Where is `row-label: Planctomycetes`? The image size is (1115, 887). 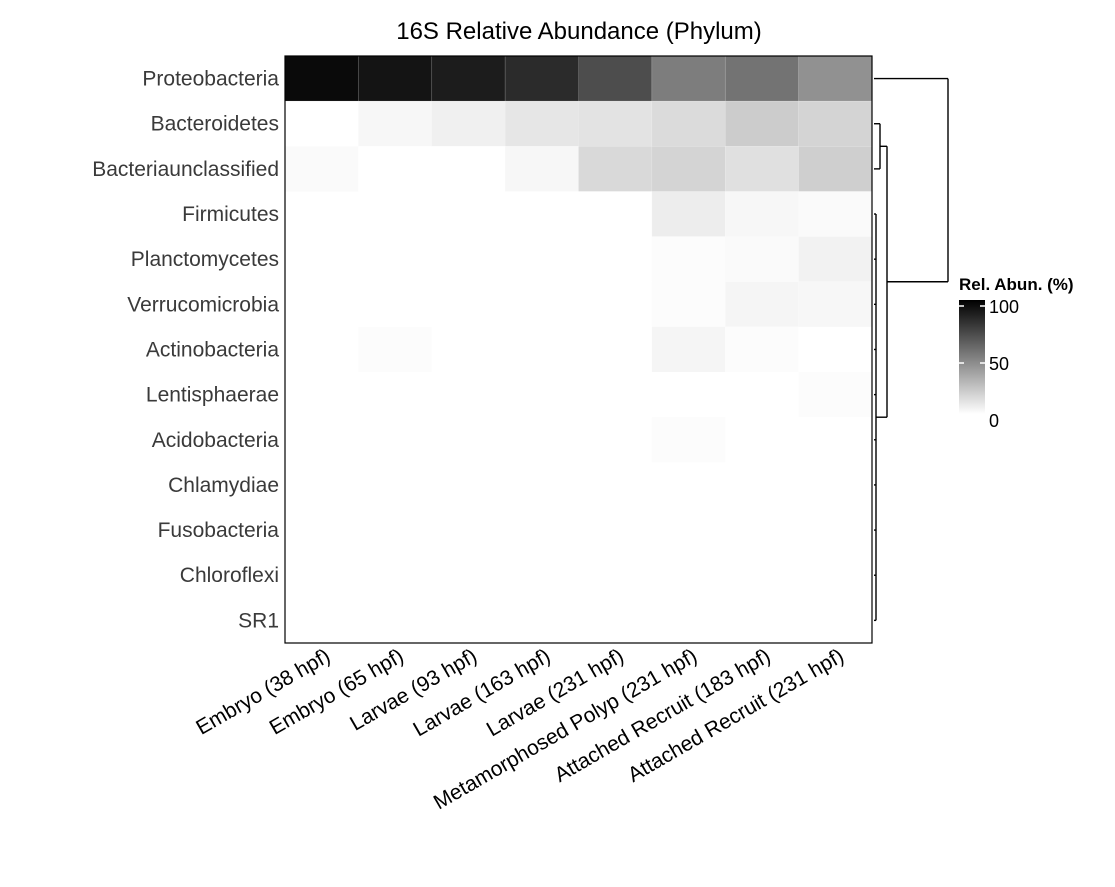 row-label: Planctomycetes is located at coordinates (205, 259).